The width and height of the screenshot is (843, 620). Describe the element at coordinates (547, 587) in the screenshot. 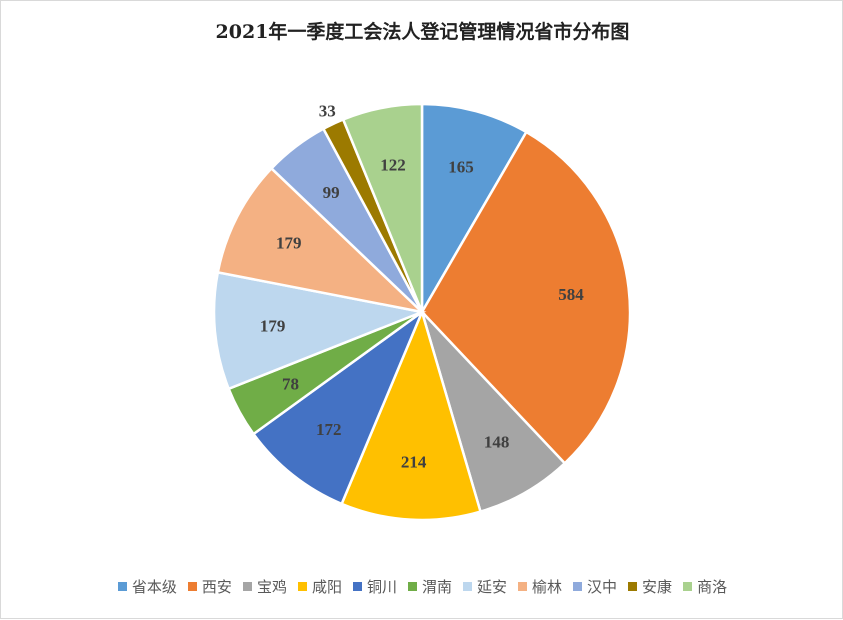

I see `legend-label: 榆林` at that location.